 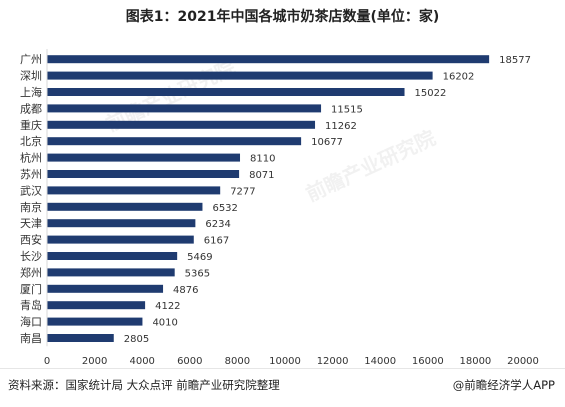 What do you see at coordinates (475, 361) in the screenshot?
I see `x-tick-label: 18000` at bounding box center [475, 361].